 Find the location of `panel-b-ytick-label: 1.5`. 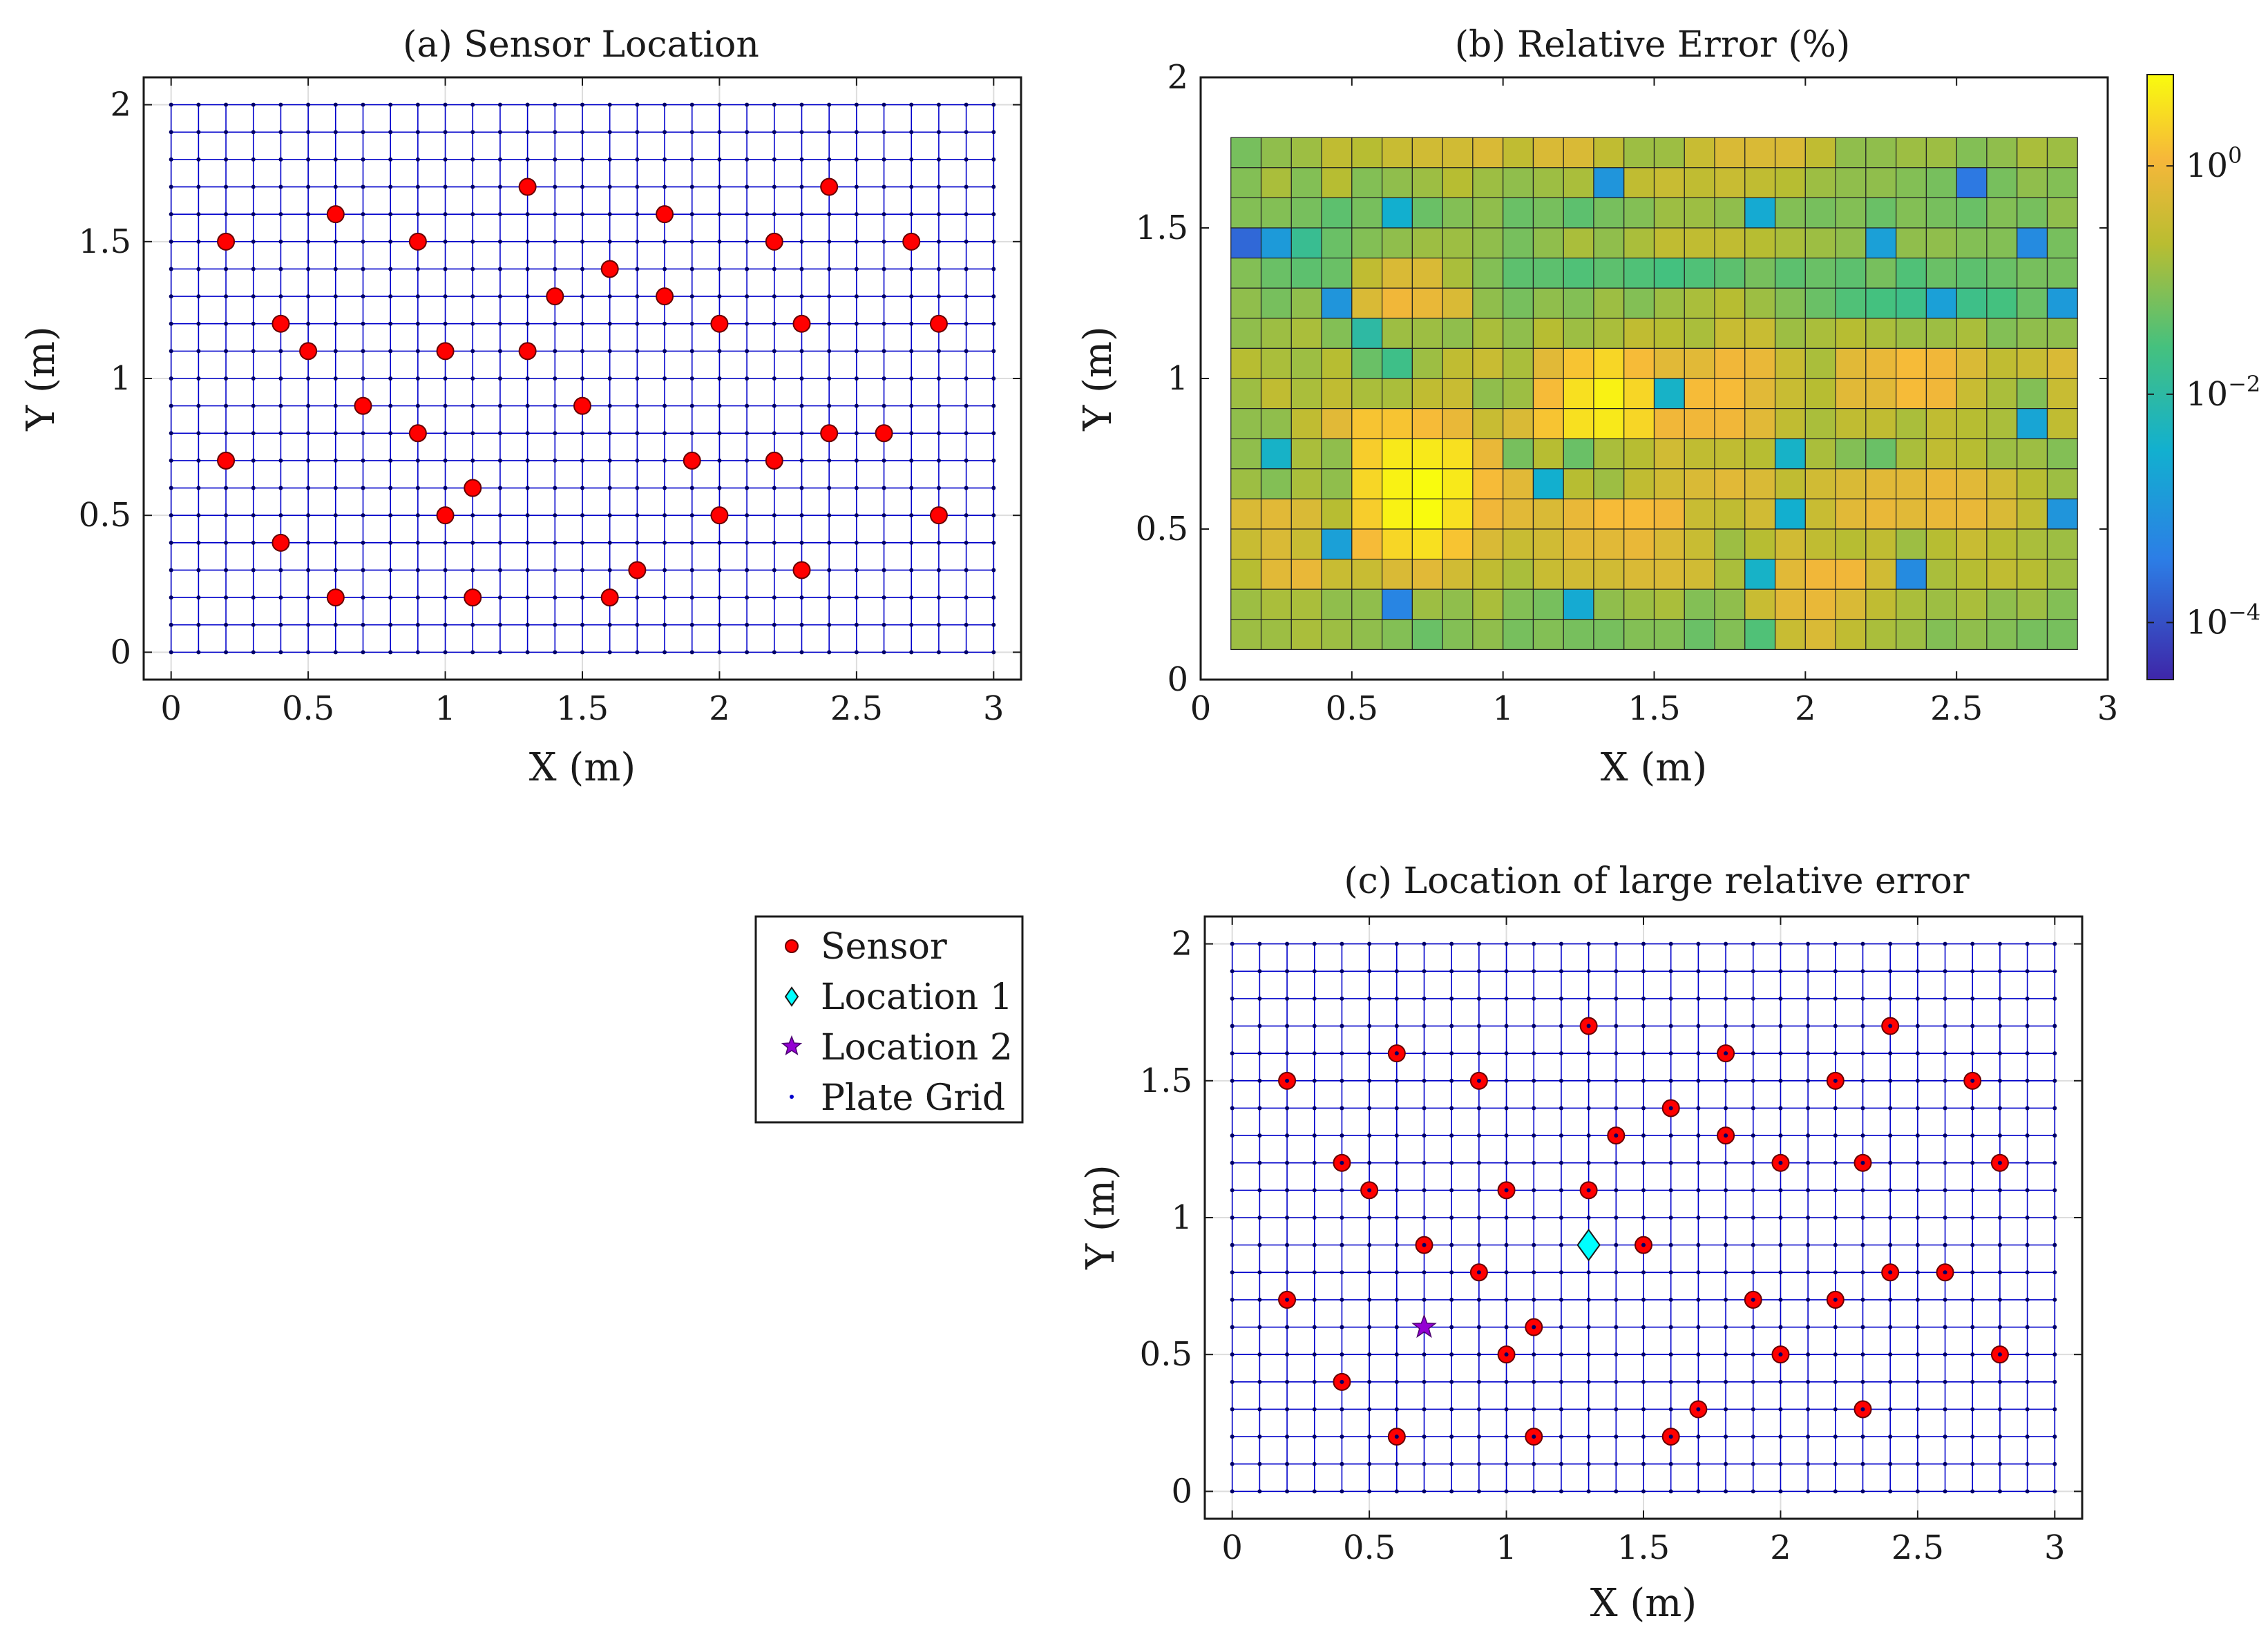

panel-b-ytick-label: 1.5 is located at coordinates (1162, 228).